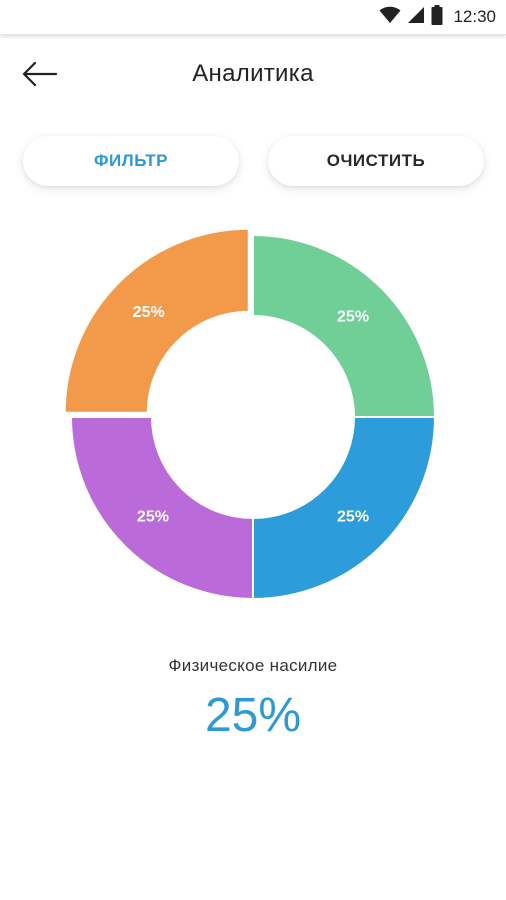 This screenshot has height=900, width=506. What do you see at coordinates (131, 161) in the screenshot?
I see `filter-button: ФИЛЬТР` at bounding box center [131, 161].